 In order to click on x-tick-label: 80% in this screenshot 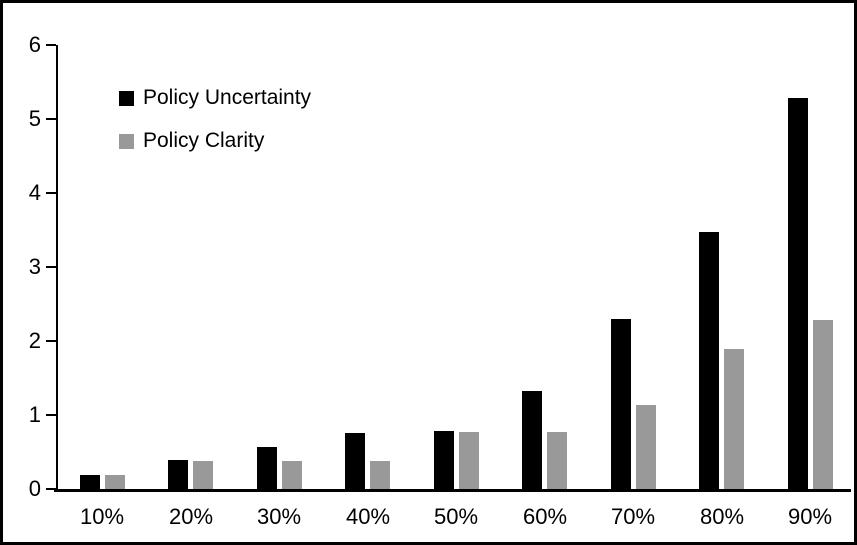, I will do `click(722, 516)`.